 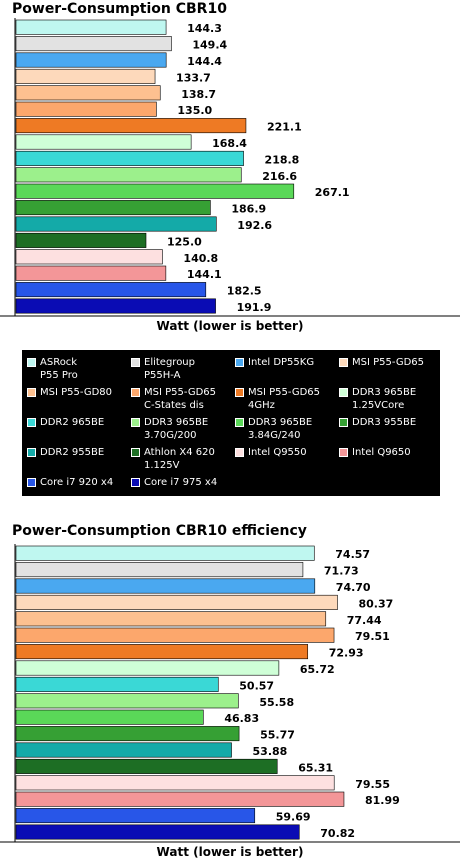 I want to click on chart1-xlabel: Watt (lower is better), so click(x=230, y=326).